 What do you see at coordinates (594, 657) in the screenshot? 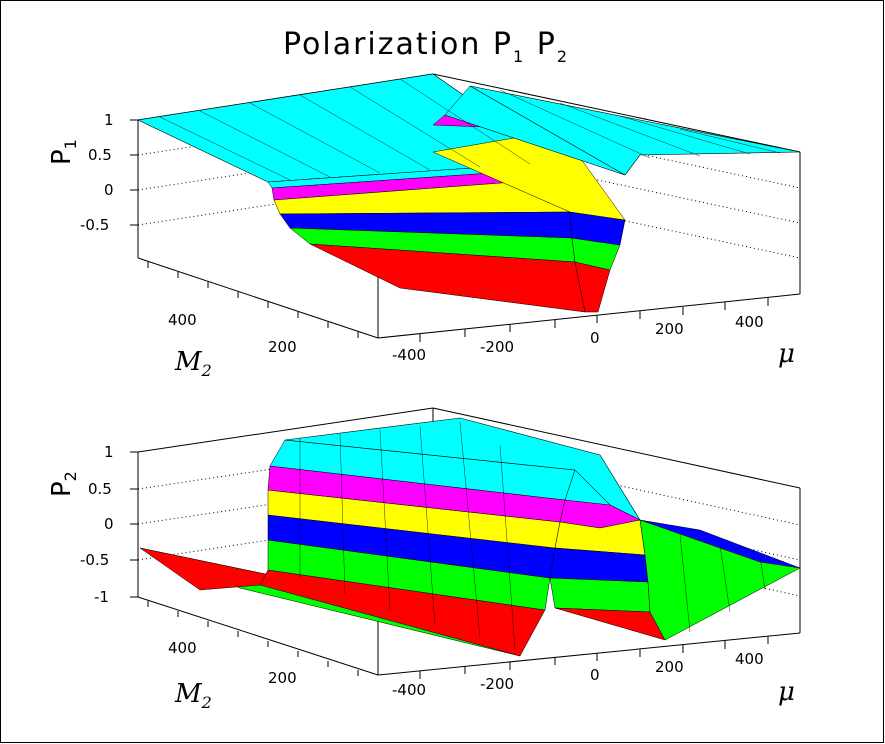
I see `p2-x-ticks` at bounding box center [594, 657].